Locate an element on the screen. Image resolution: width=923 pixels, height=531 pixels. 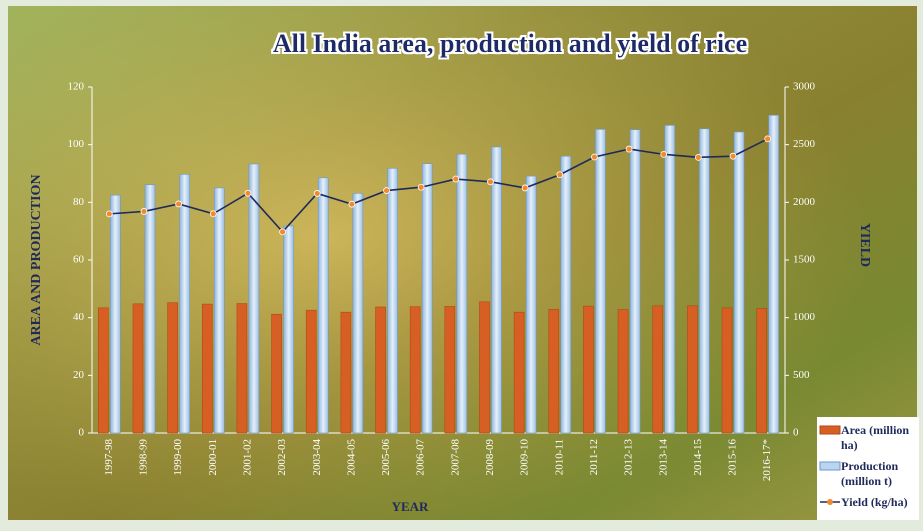
x-tick-label: 1998-99 is located at coordinates (144, 457).